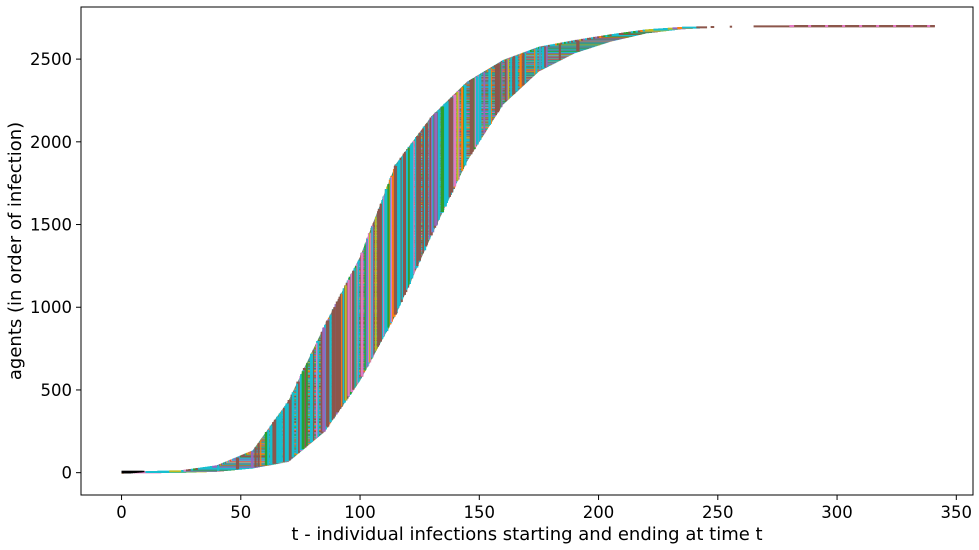  Describe the element at coordinates (599, 512) in the screenshot. I see `x-tick-label: 200` at that location.